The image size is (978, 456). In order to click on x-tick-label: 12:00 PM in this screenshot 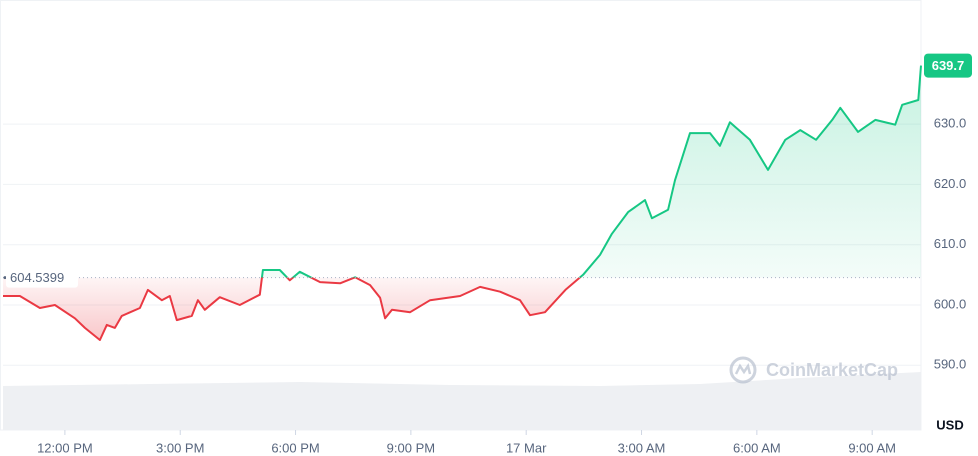, I will do `click(65, 447)`.